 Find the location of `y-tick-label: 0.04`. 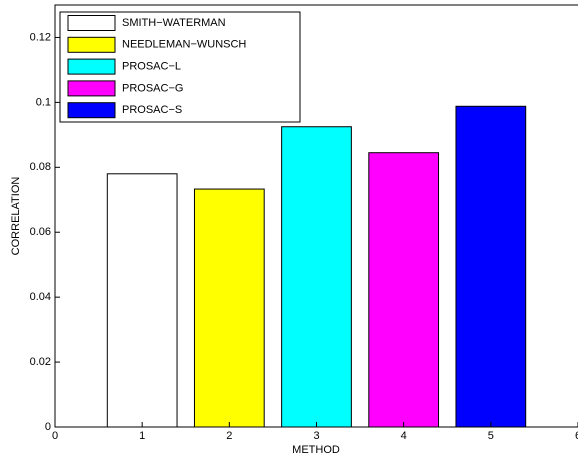

y-tick-label: 0.04 is located at coordinates (40, 297).